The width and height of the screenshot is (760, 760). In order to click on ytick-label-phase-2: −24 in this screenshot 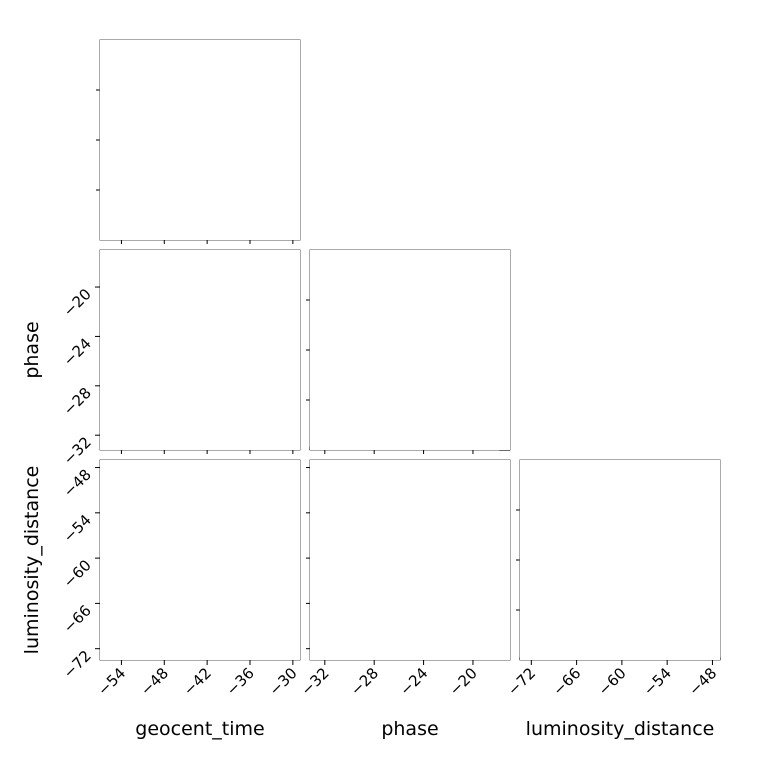, I will do `click(77, 352)`.